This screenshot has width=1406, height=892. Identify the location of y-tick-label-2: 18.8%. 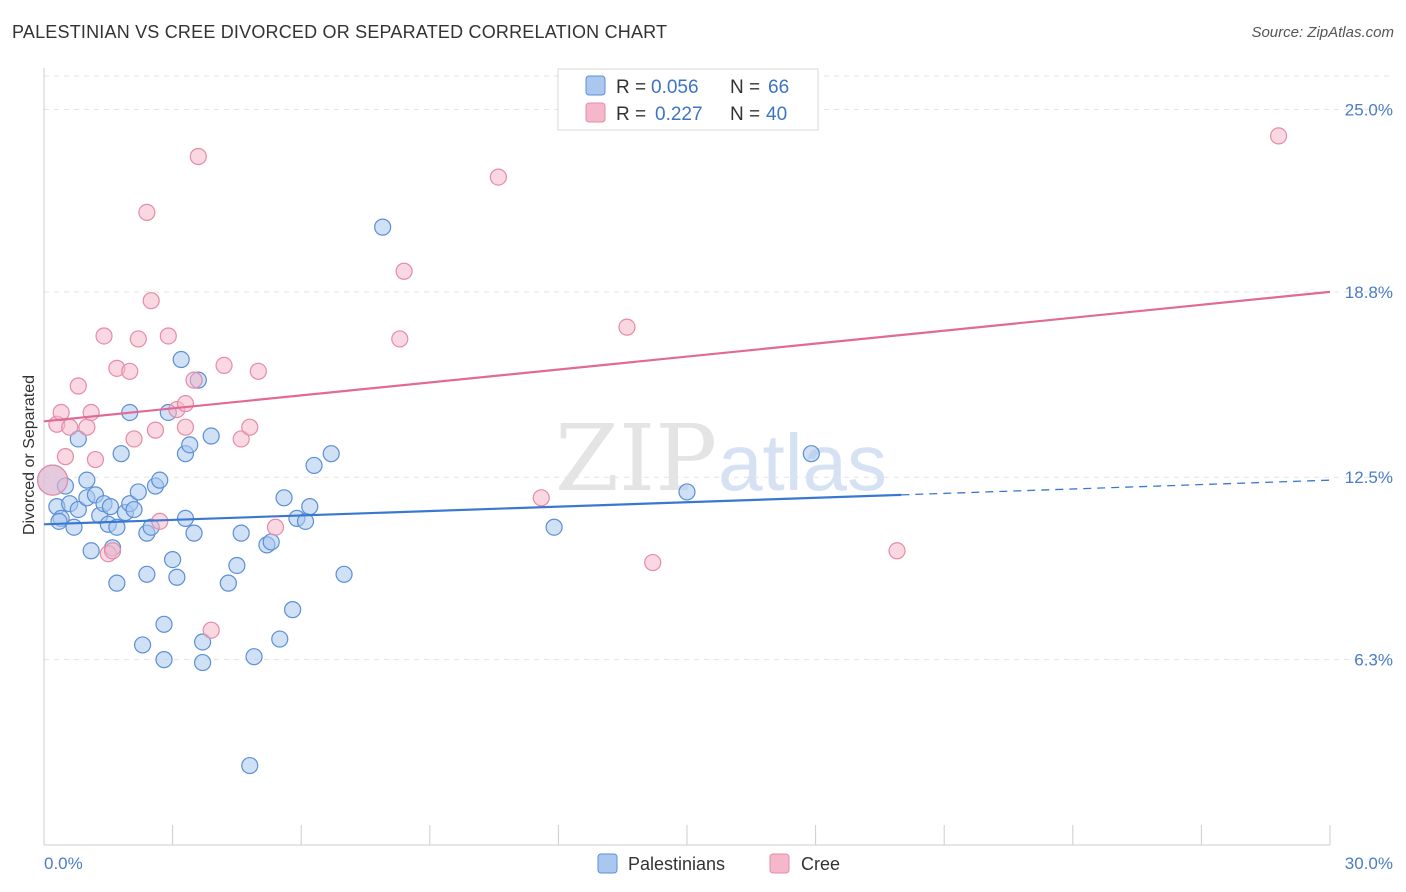
(1369, 292).